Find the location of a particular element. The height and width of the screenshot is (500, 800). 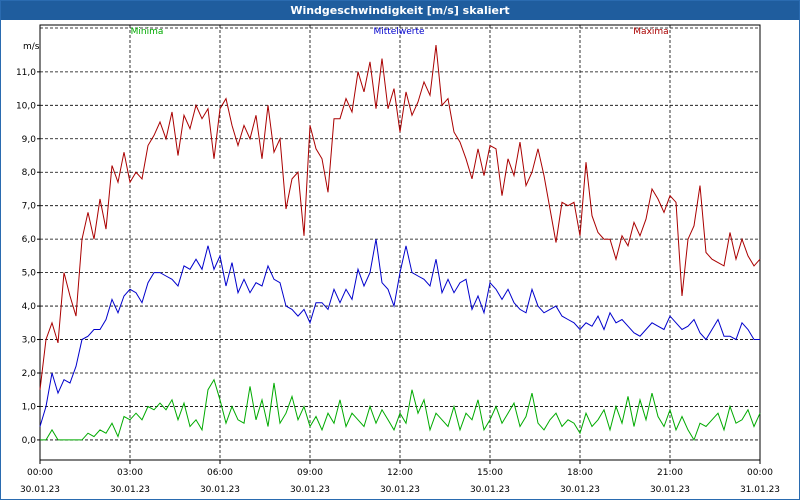

y-tick-label: 11,0 is located at coordinates (26, 73).